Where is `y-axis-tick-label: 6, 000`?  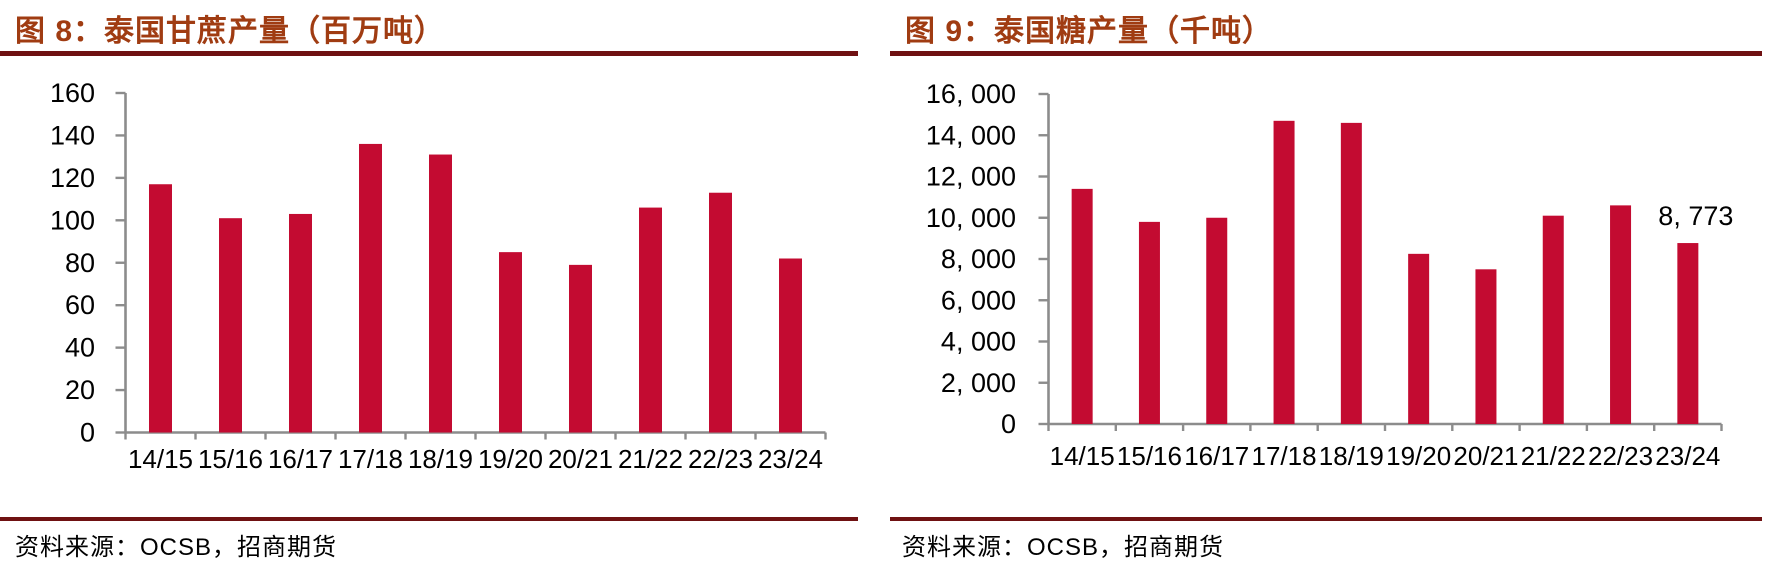 y-axis-tick-label: 6, 000 is located at coordinates (978, 300).